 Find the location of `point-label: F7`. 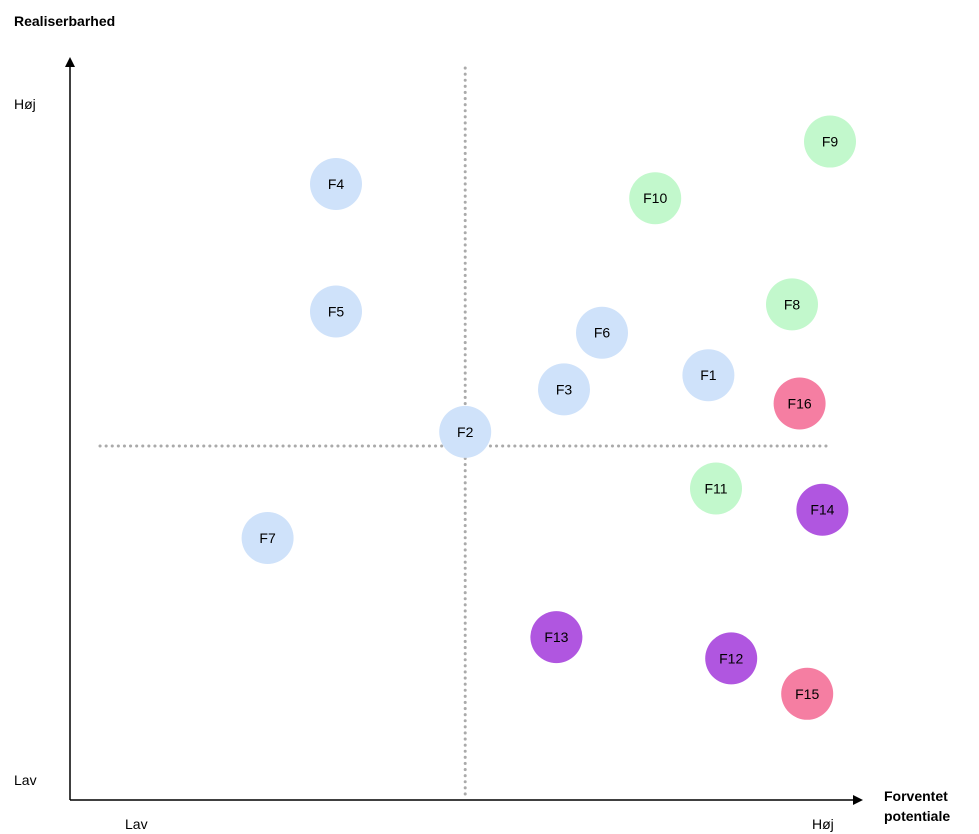

point-label: F7 is located at coordinates (267, 538).